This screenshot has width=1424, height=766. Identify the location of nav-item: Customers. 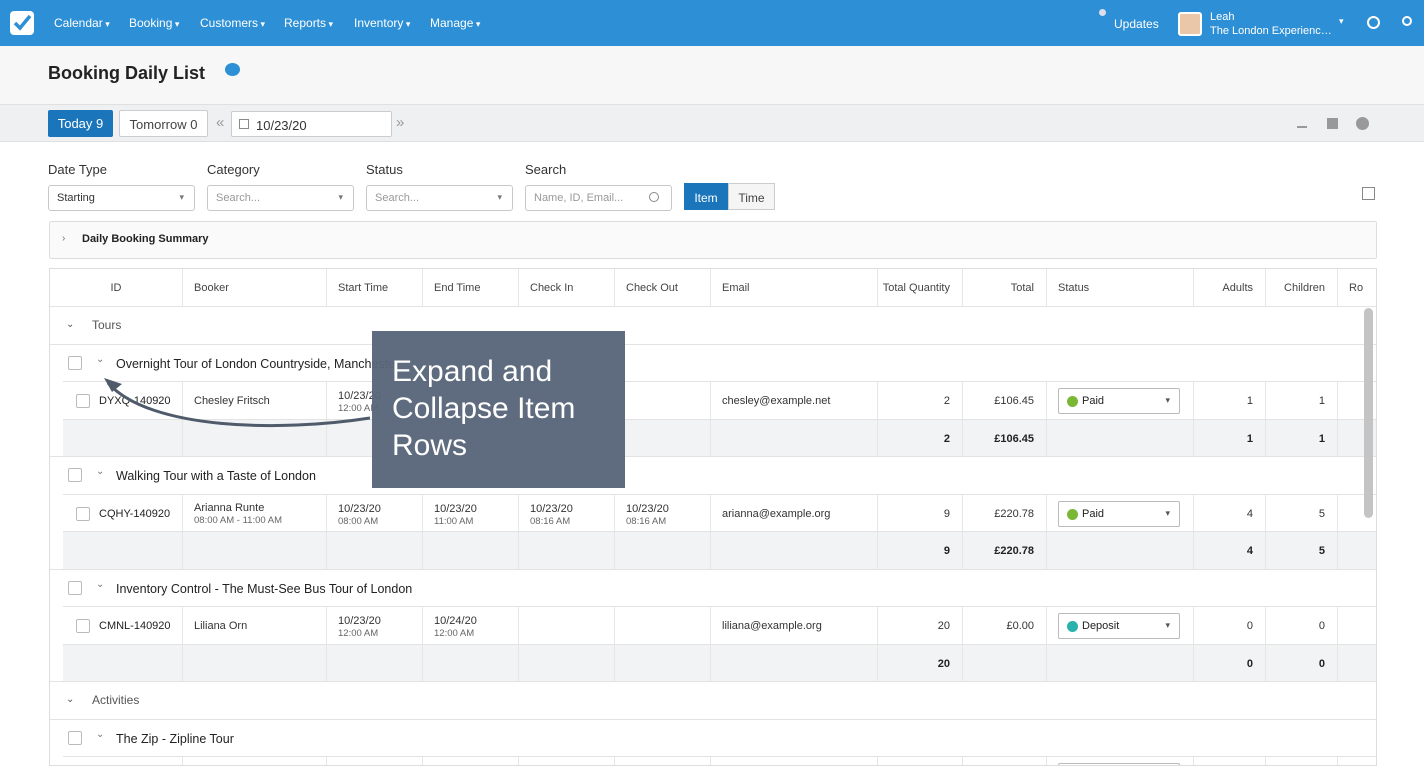
(232, 23).